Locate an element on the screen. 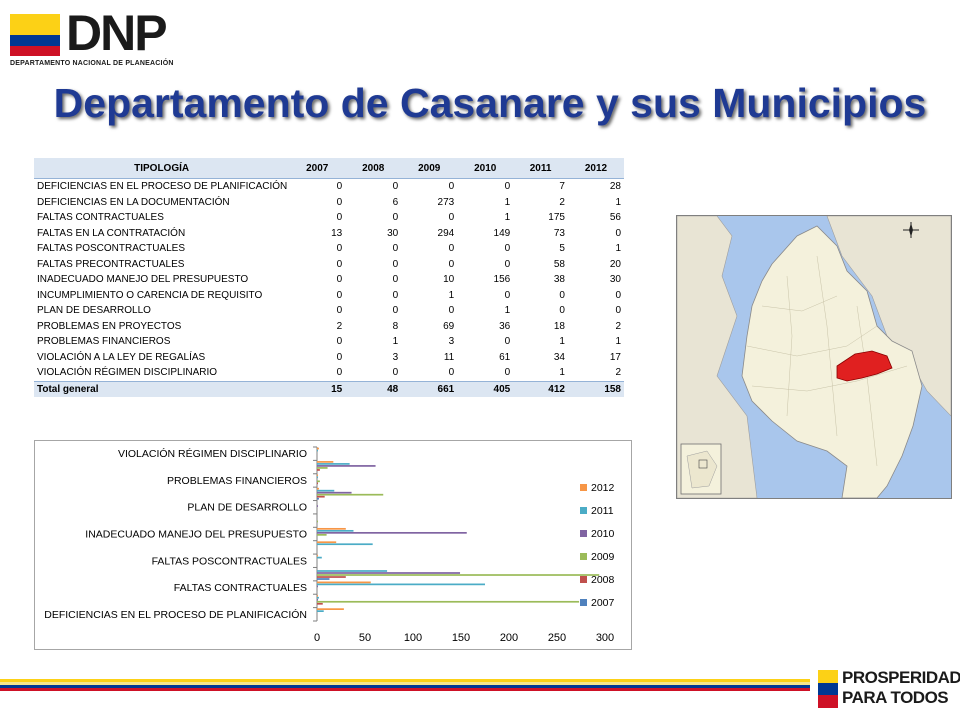 This screenshot has width=960, height=720. row-value: 175 is located at coordinates (556, 218).